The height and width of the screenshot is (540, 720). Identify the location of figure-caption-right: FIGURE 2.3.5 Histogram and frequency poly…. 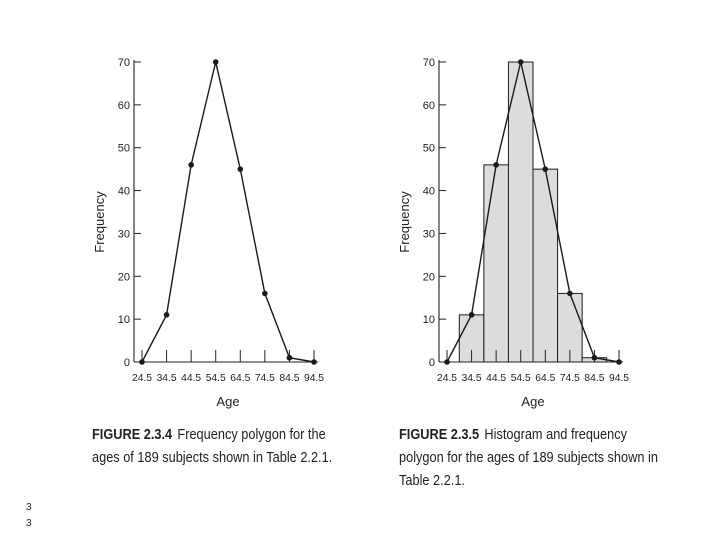
(531, 458).